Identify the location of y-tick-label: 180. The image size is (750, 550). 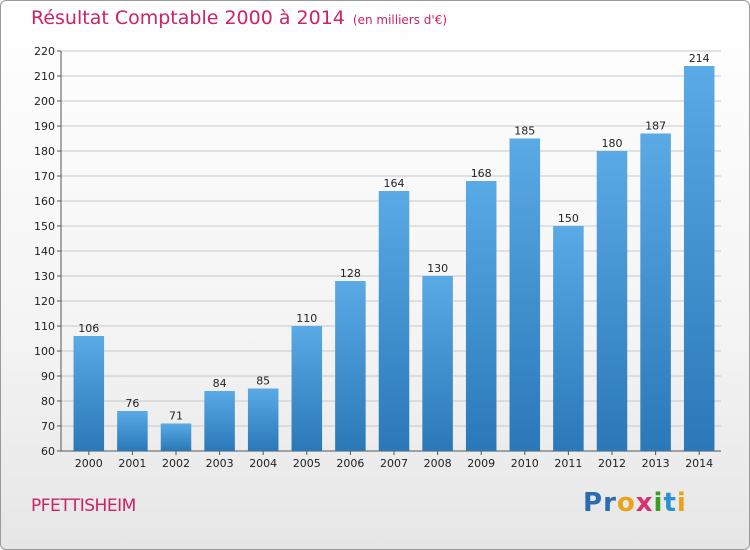
(44, 151).